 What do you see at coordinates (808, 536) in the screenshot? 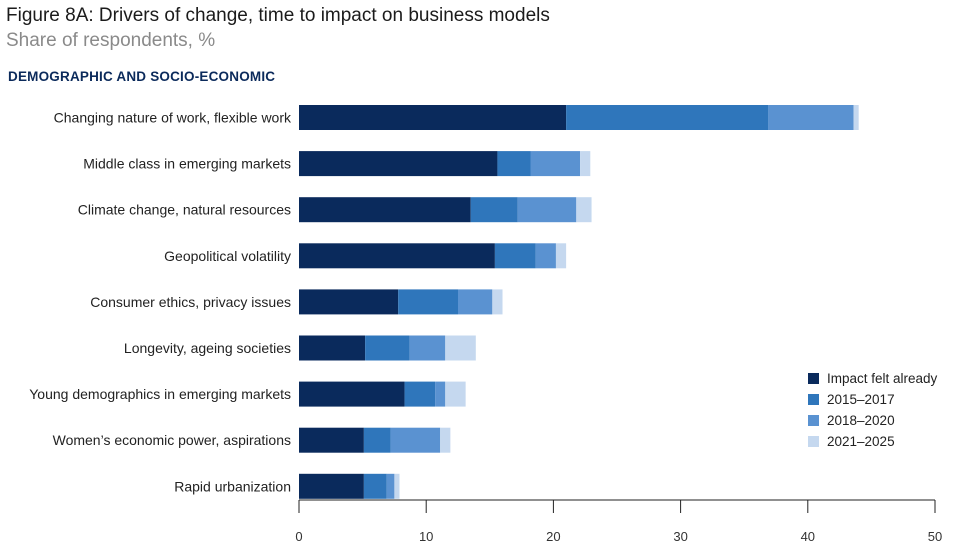
I see `x-tick-label: 40` at bounding box center [808, 536].